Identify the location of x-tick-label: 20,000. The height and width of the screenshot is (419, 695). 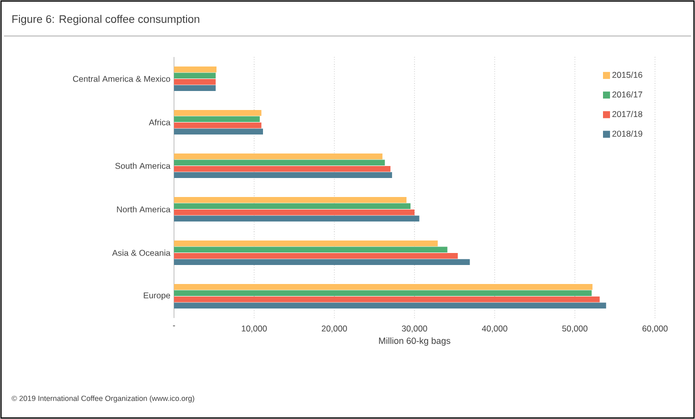
(334, 329).